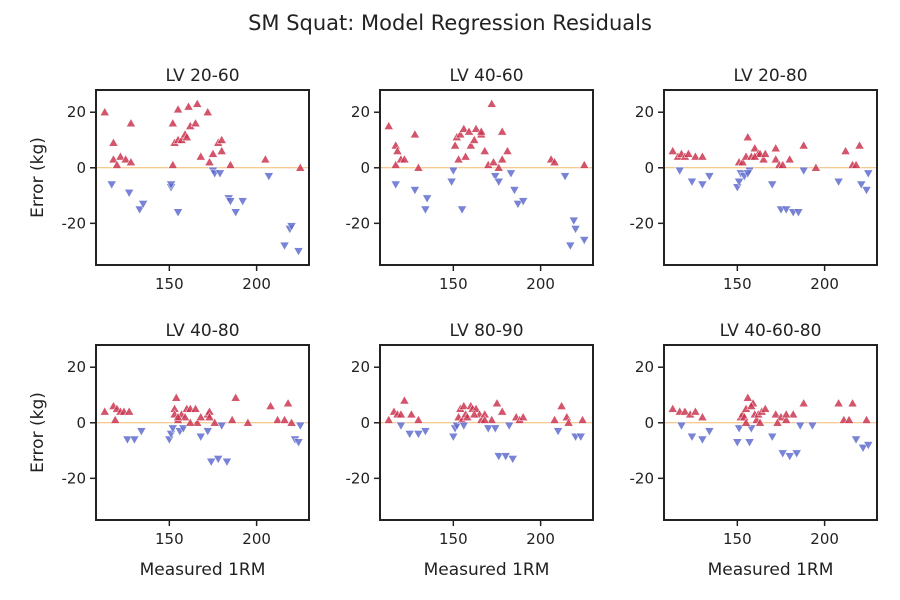 The height and width of the screenshot is (600, 900). I want to click on x-tick-label: 200, so click(824, 284).